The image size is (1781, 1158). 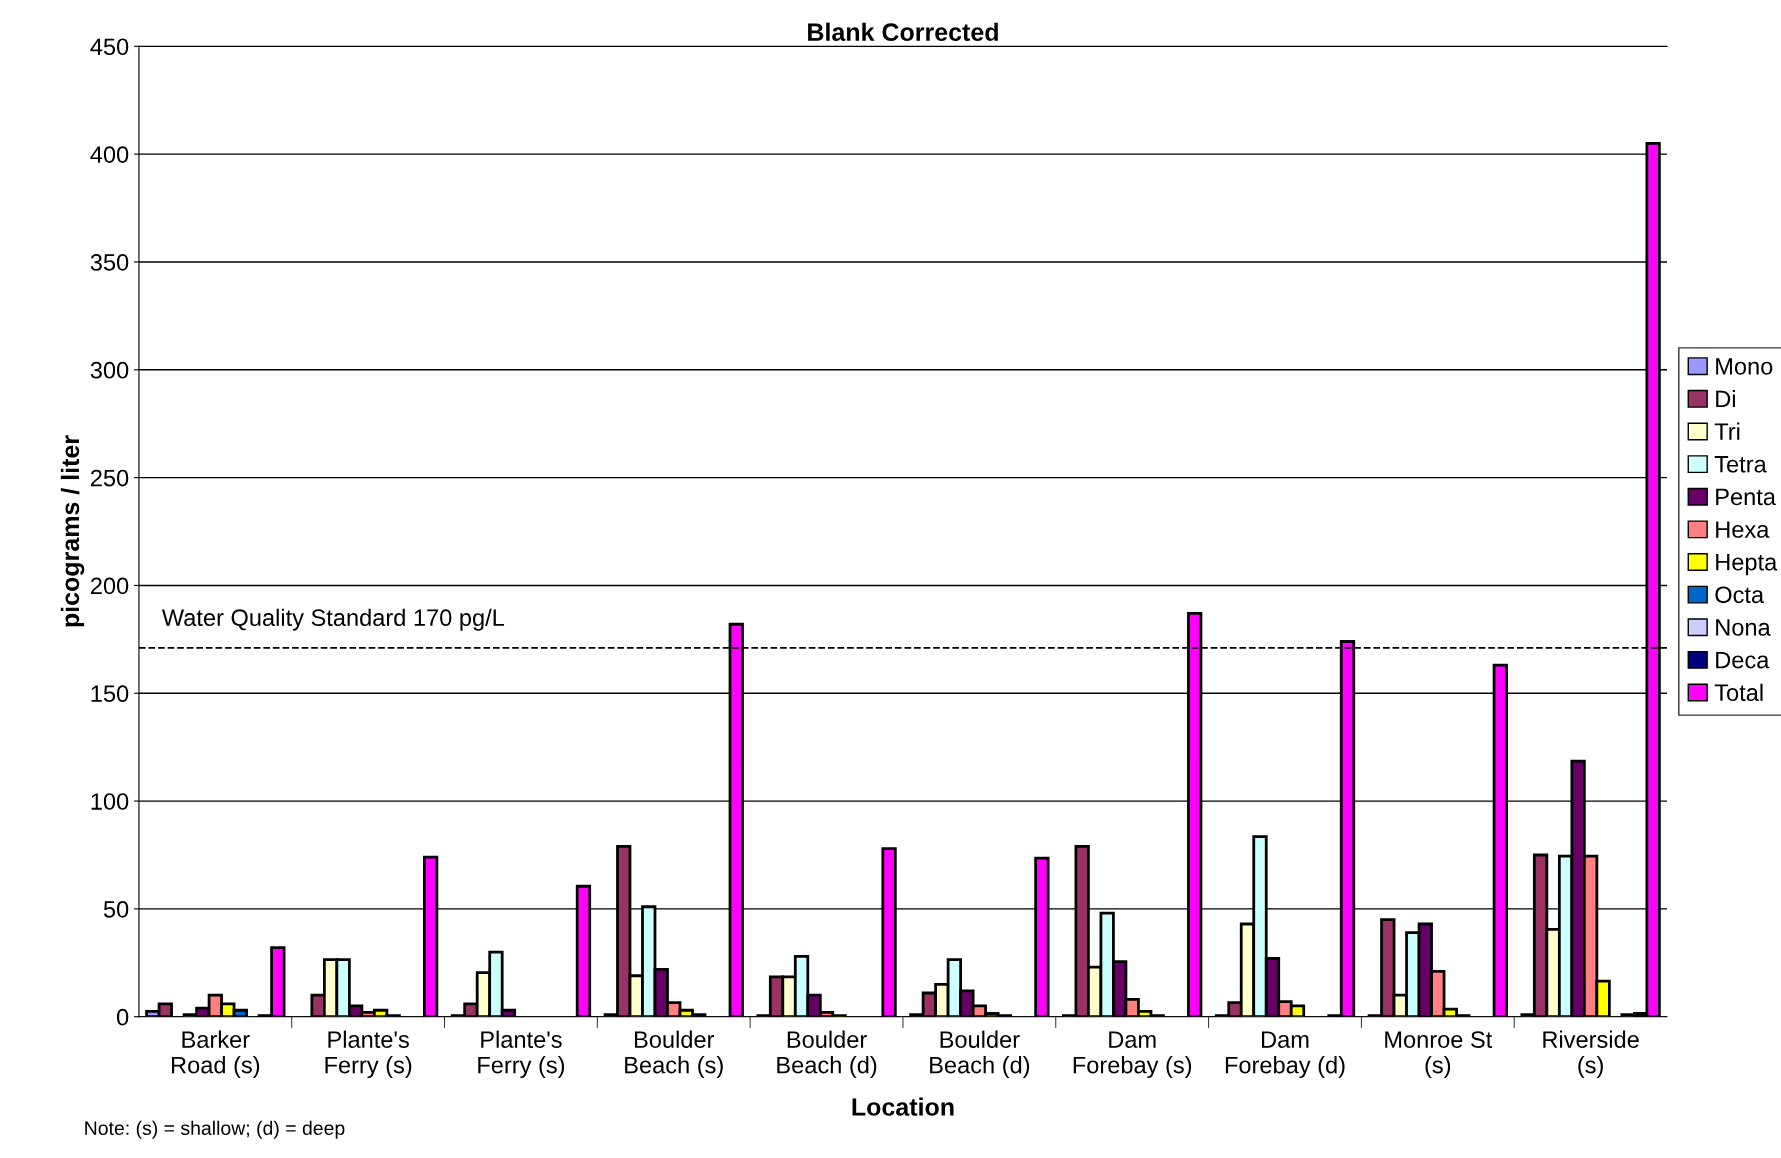 What do you see at coordinates (109, 47) in the screenshot?
I see `y-tick-label: 450` at bounding box center [109, 47].